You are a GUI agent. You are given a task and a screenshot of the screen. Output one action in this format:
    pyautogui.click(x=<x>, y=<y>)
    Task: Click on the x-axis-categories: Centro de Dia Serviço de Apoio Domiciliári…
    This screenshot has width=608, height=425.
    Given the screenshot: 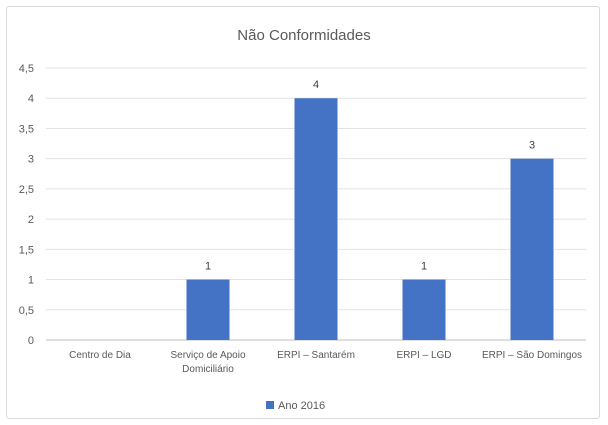 What is the action you would take?
    pyautogui.click(x=325, y=362)
    